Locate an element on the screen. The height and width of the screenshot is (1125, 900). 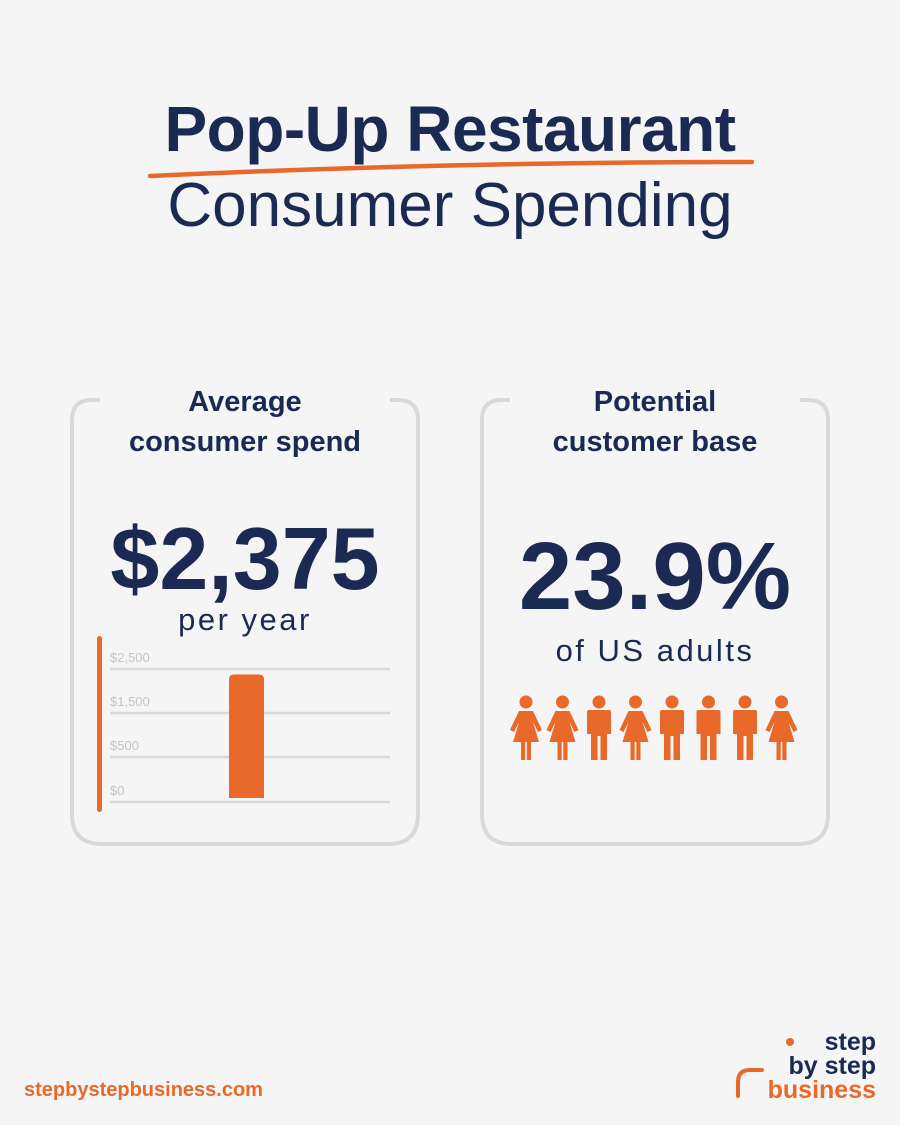
chart-bar is located at coordinates (246, 736).